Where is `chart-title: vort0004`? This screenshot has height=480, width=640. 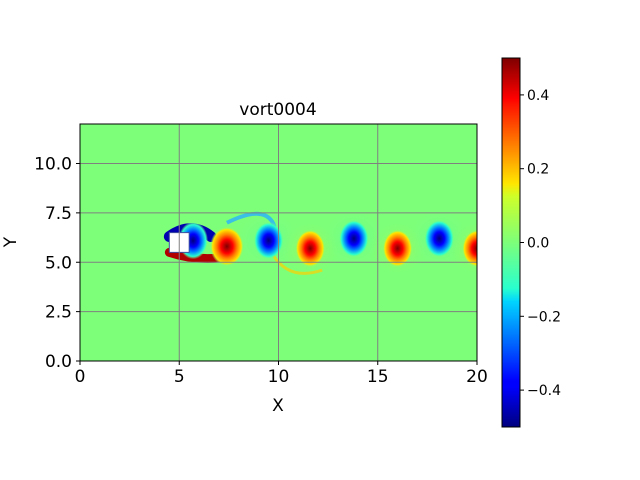 chart-title: vort0004 is located at coordinates (277, 110).